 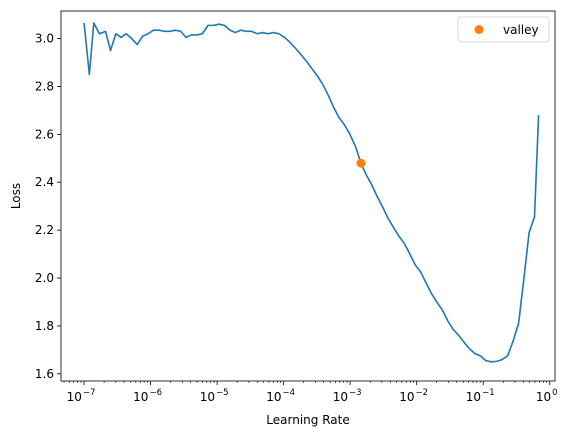 I want to click on x-tick-label: 10⁻², so click(x=413, y=396).